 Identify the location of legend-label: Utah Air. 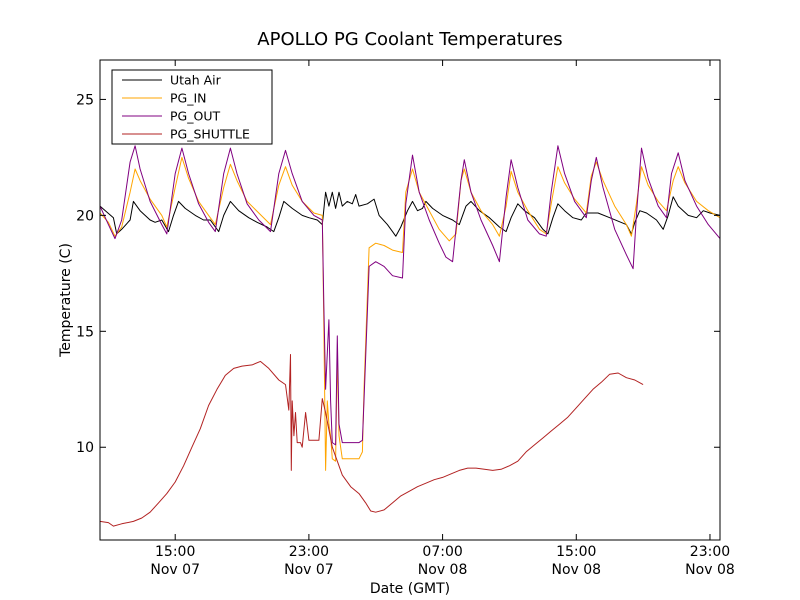
(196, 80).